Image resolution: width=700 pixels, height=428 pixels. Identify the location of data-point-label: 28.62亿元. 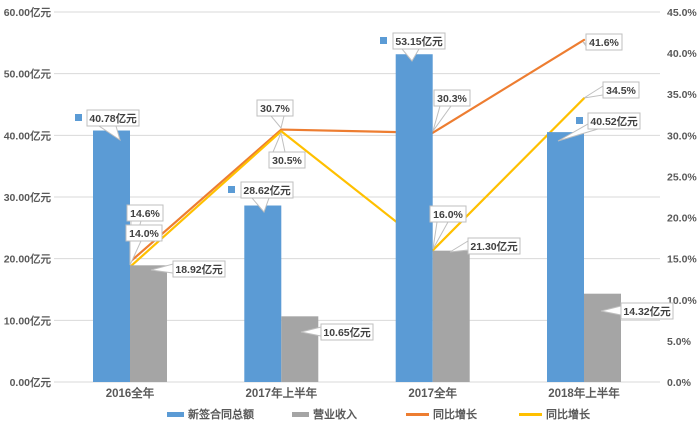
(267, 190).